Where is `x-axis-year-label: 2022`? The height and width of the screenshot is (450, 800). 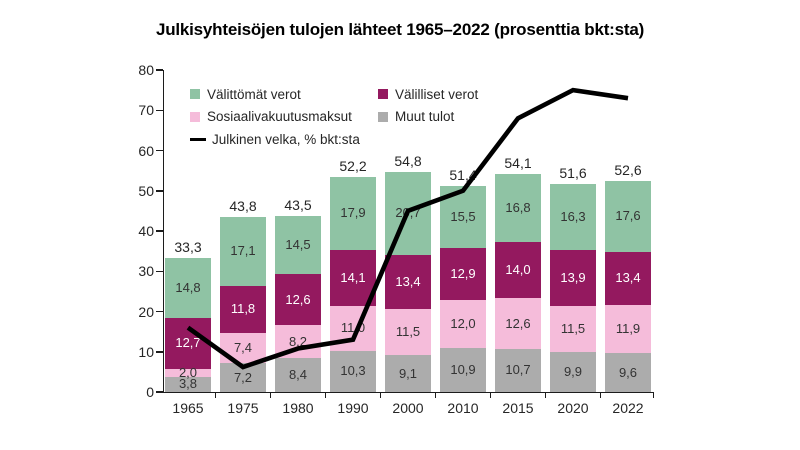 x-axis-year-label: 2022 is located at coordinates (628, 408).